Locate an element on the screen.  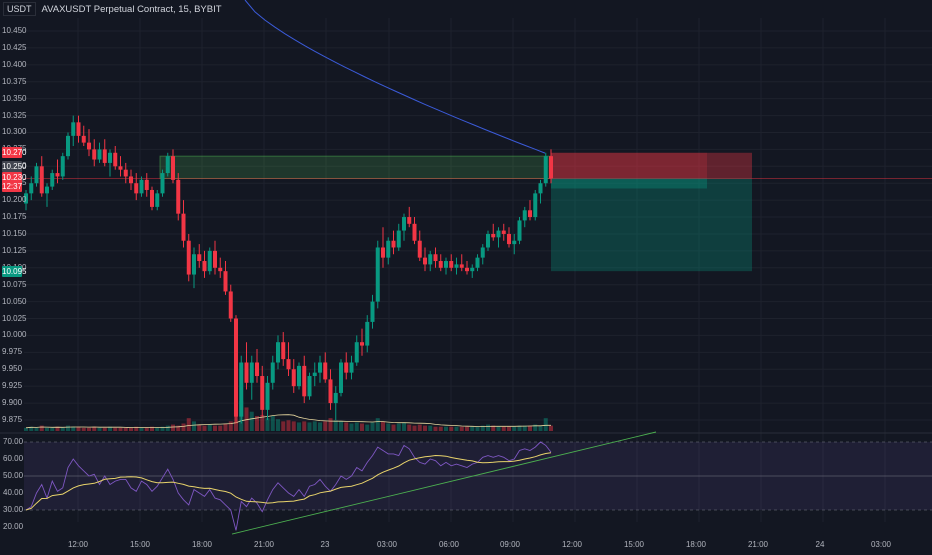
take-profit-zone is located at coordinates (651, 225).